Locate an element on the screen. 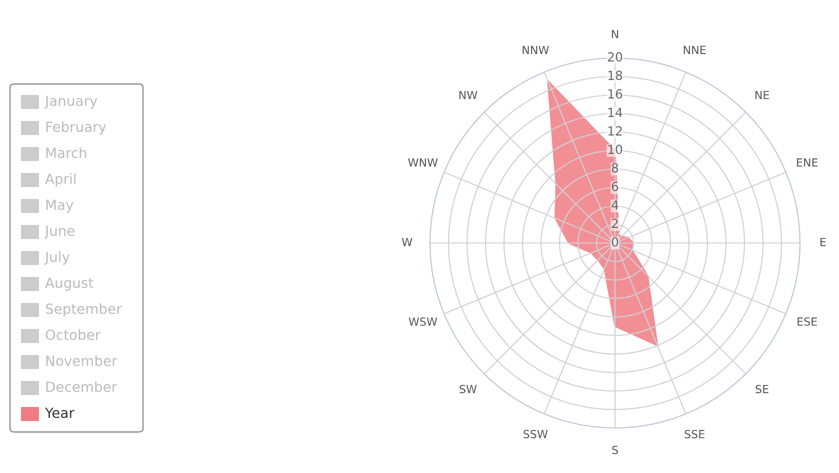 Image resolution: width=839 pixels, height=473 pixels. y-tick-label: 18 is located at coordinates (615, 75).